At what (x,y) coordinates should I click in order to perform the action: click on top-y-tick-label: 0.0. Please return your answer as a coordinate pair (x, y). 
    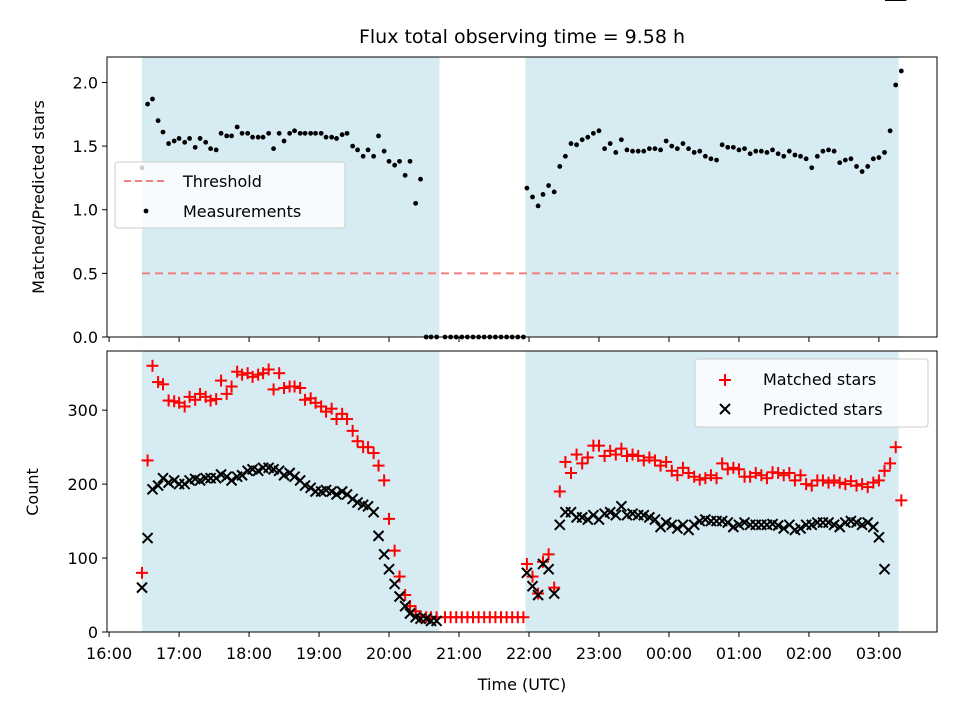
    Looking at the image, I should click on (85, 337).